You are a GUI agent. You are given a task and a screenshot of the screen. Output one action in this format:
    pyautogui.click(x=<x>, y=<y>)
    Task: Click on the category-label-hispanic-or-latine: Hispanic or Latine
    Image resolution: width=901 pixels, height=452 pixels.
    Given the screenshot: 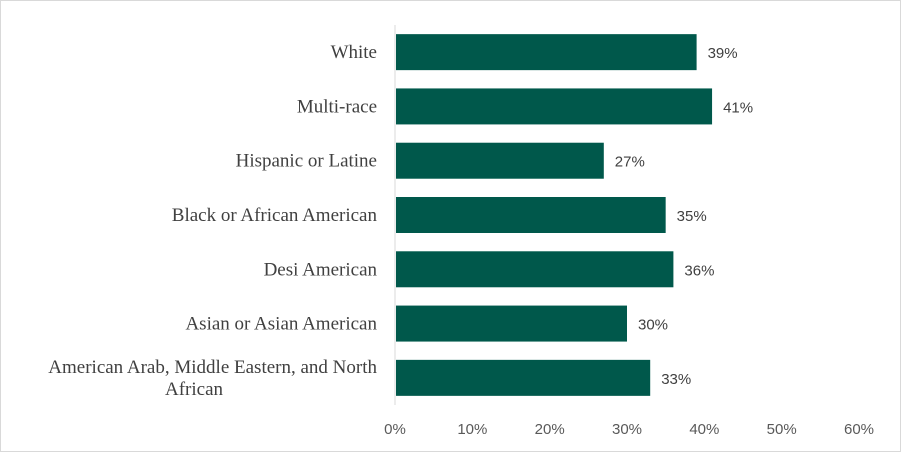 What is the action you would take?
    pyautogui.click(x=306, y=161)
    